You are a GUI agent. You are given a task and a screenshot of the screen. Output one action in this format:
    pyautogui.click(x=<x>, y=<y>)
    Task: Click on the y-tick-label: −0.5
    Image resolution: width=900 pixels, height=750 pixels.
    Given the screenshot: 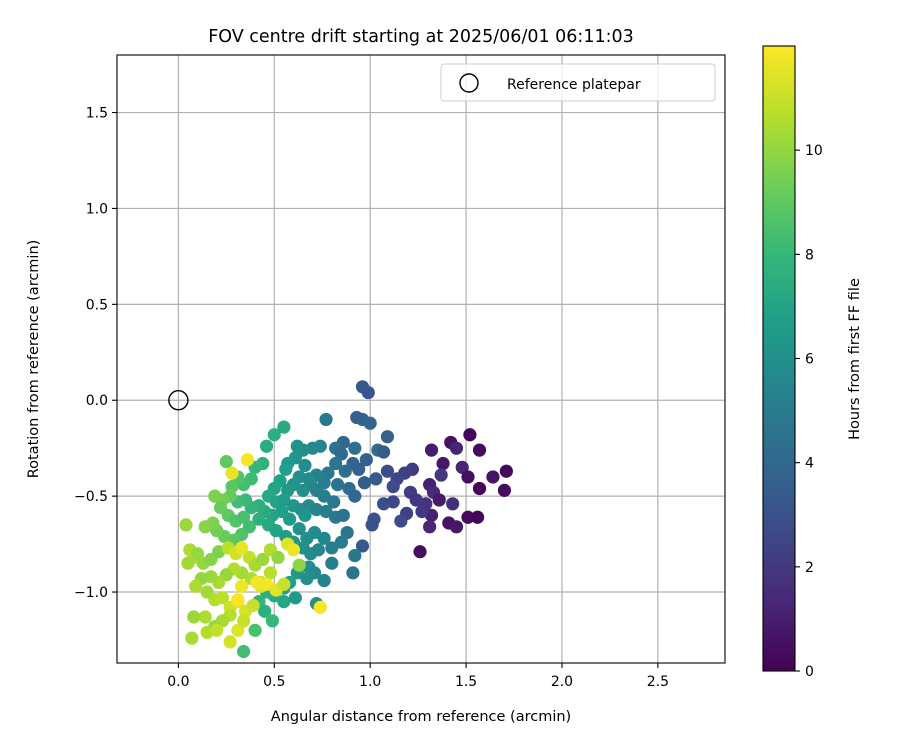 What is the action you would take?
    pyautogui.click(x=91, y=497)
    